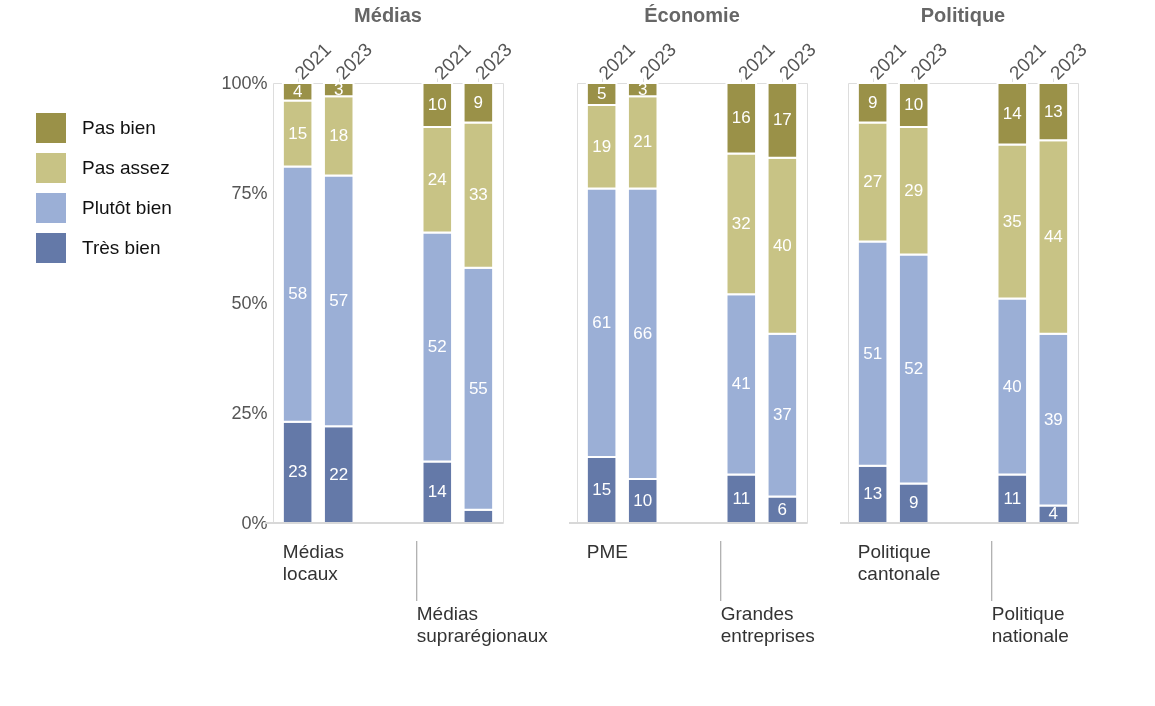  I want to click on text: PME, so click(607, 551).